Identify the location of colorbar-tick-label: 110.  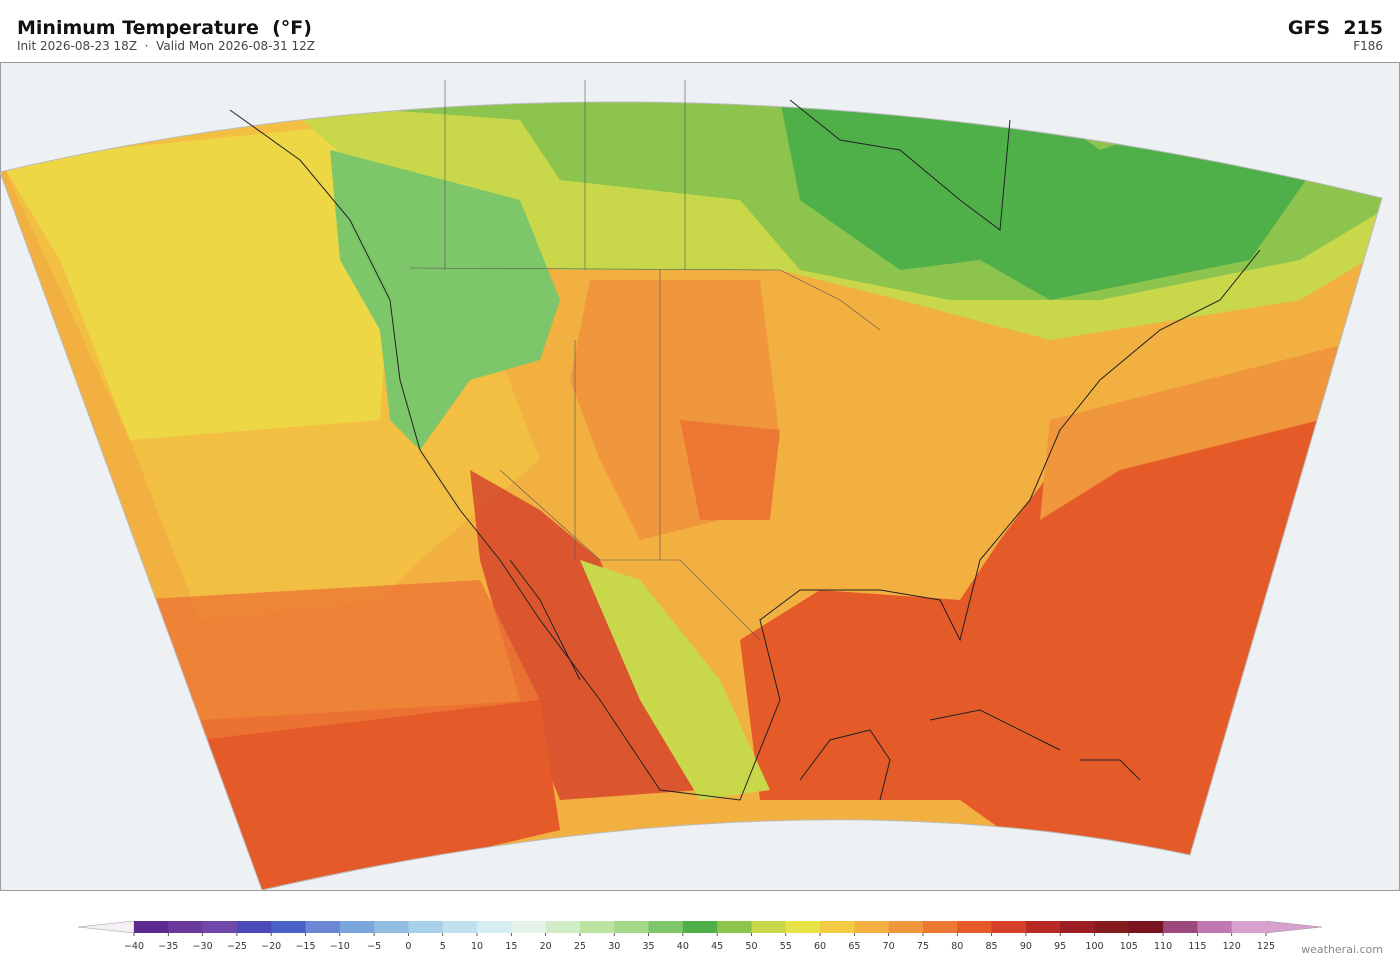
(1163, 946).